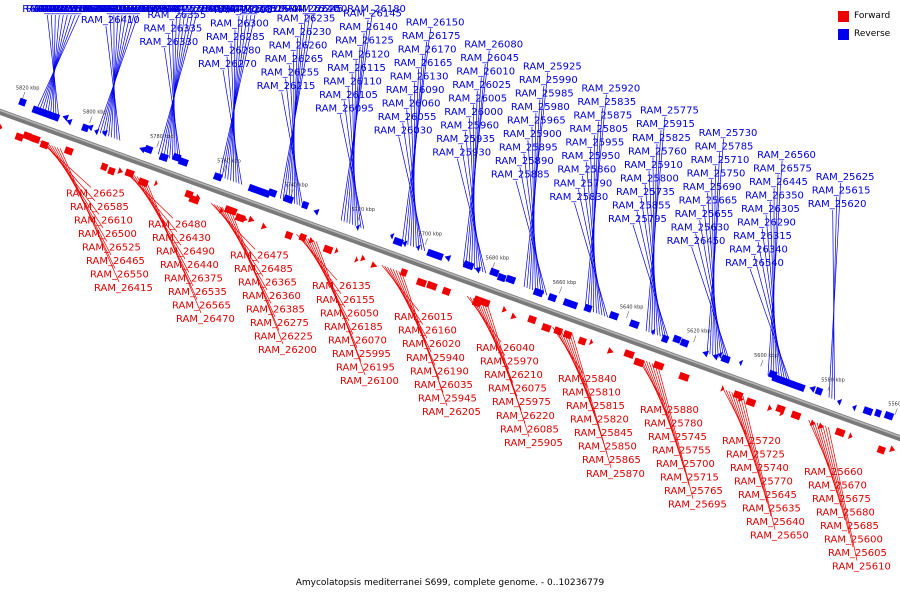 The width and height of the screenshot is (900, 600). I want to click on forward-gene-label: RAM_26465, so click(115, 261).